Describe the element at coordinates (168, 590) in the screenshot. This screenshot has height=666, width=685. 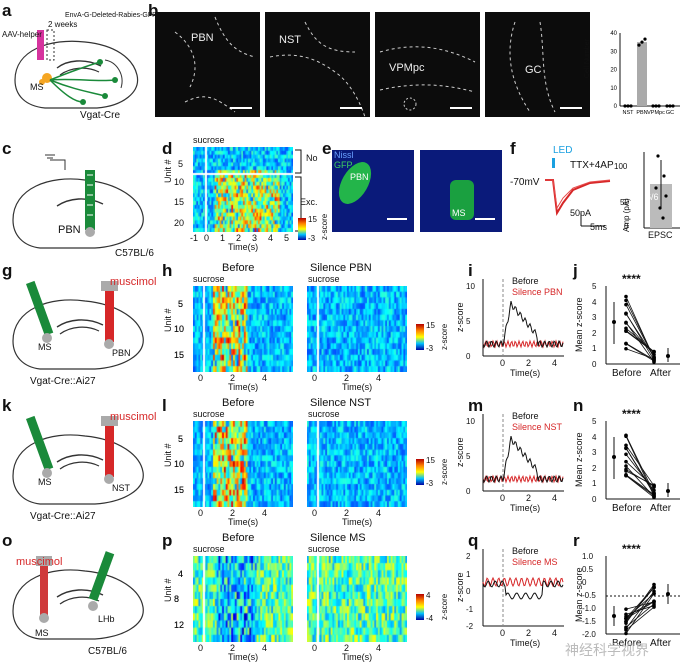
I see `ylabel-p: Unit #` at that location.